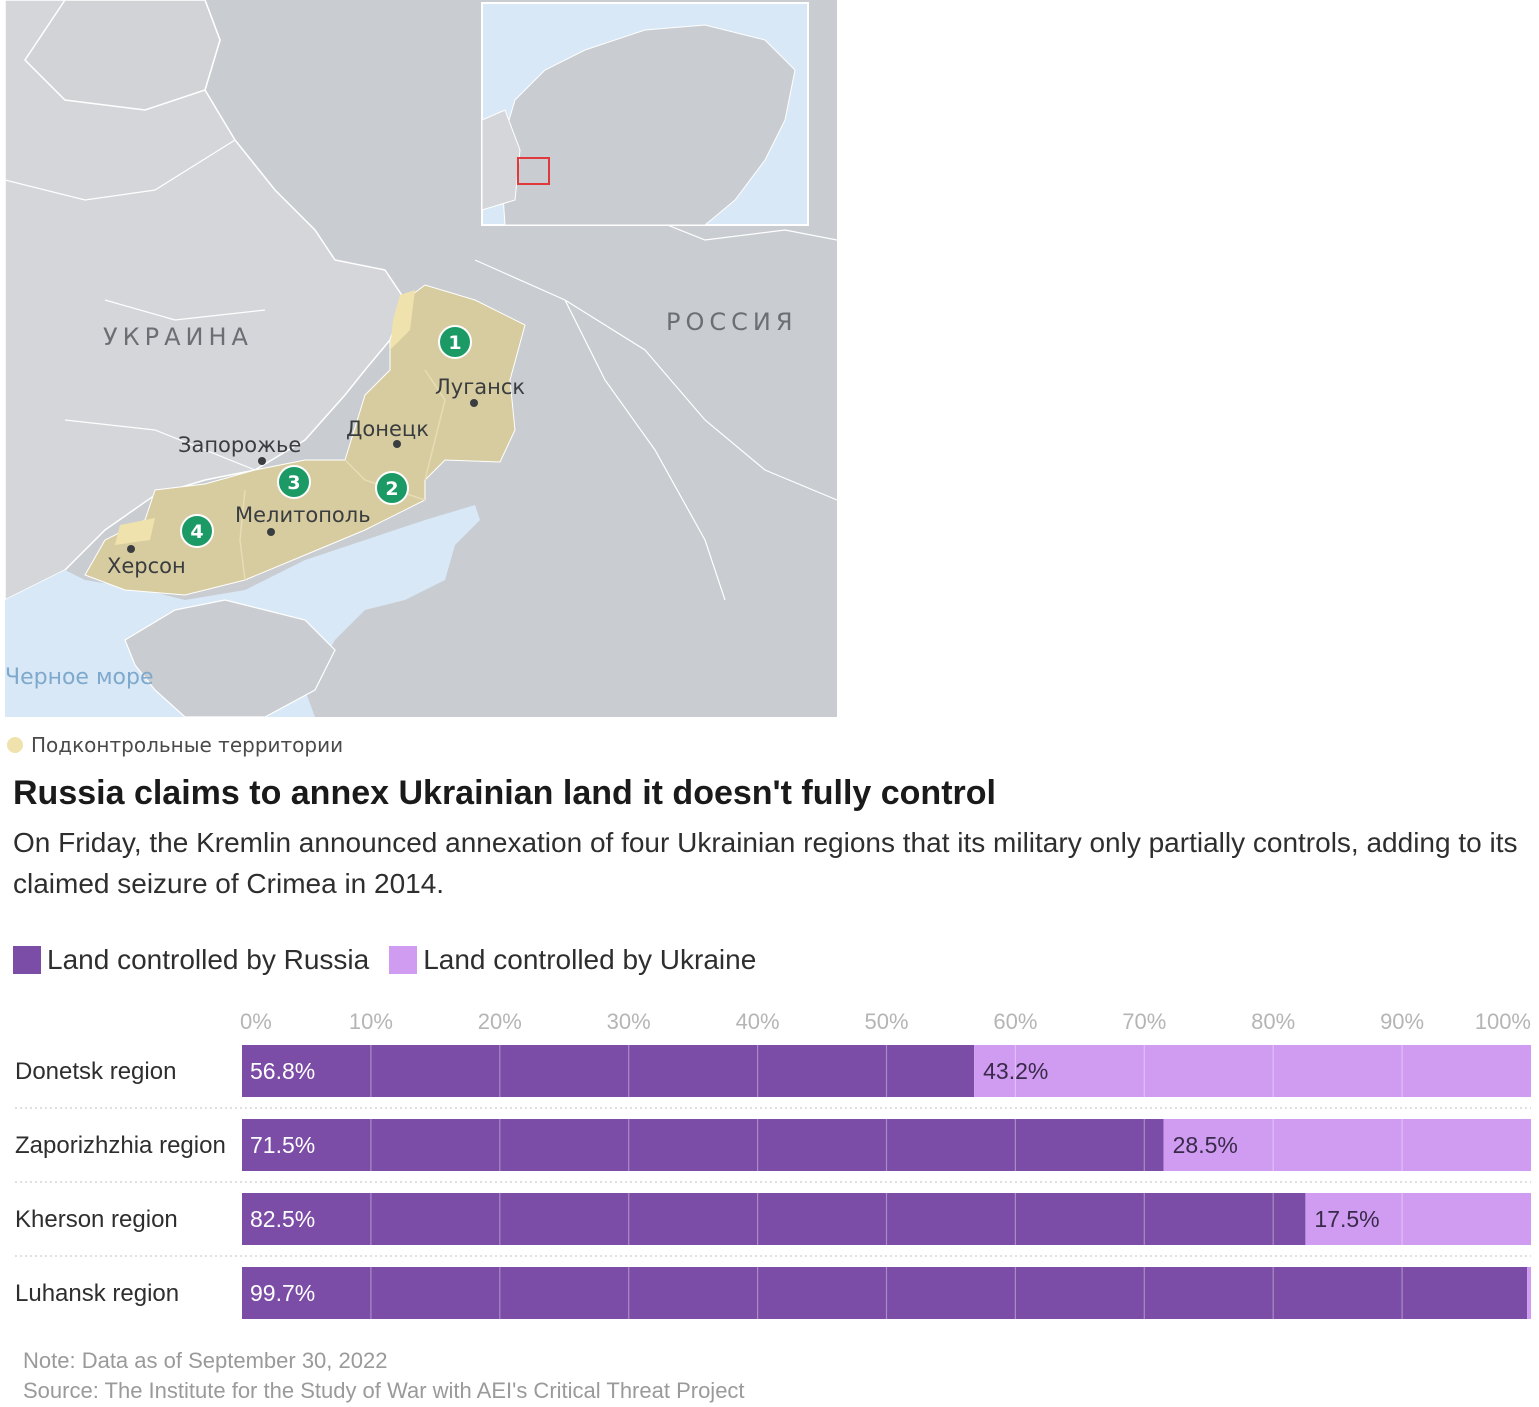  What do you see at coordinates (135, 531) in the screenshot?
I see `controlled-territory-light-west` at bounding box center [135, 531].